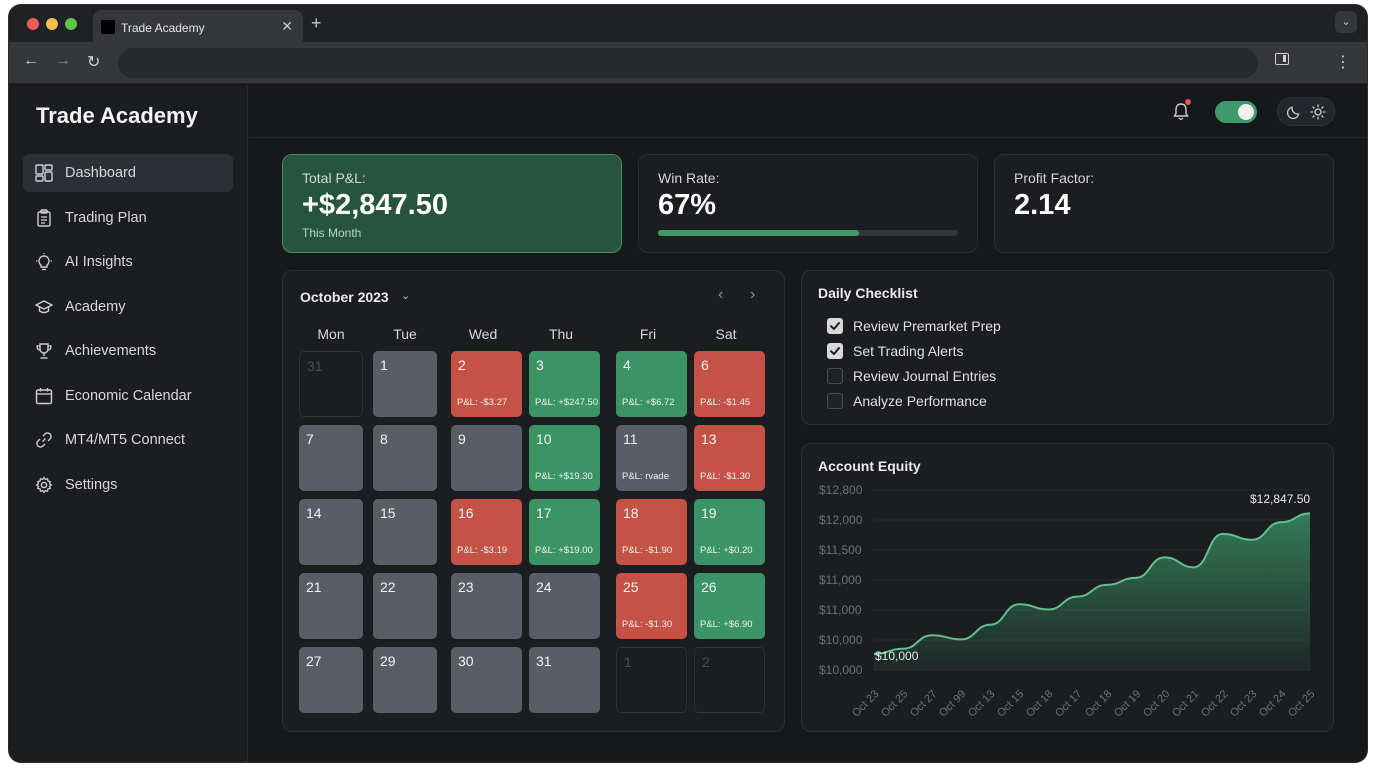  Describe the element at coordinates (689, 178) in the screenshot. I see `win-rate-label: Win Rate:` at that location.